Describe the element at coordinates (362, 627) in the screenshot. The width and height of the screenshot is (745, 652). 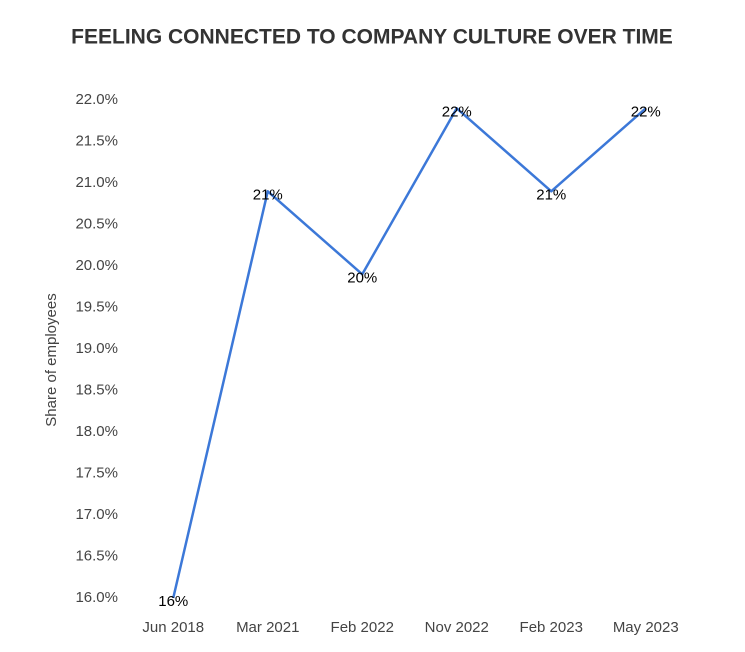
I see `x-tick-label: Feb 2022` at that location.